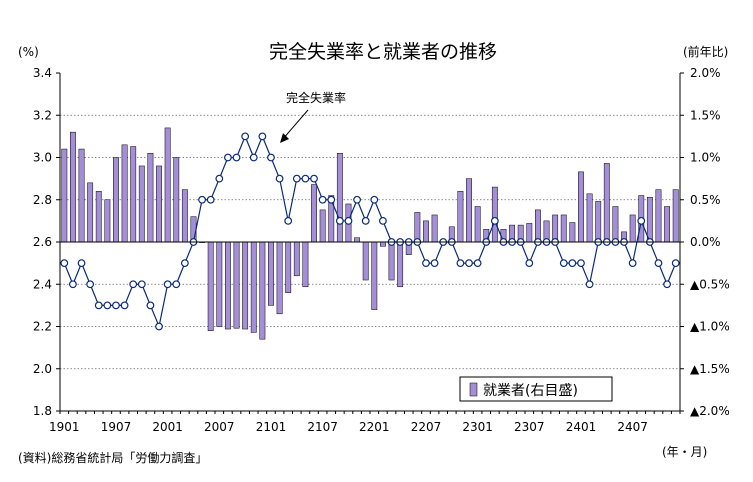 Image resolution: width=753 pixels, height=482 pixels. Describe the element at coordinates (64, 427) in the screenshot. I see `x-tick-label: 1901` at that location.